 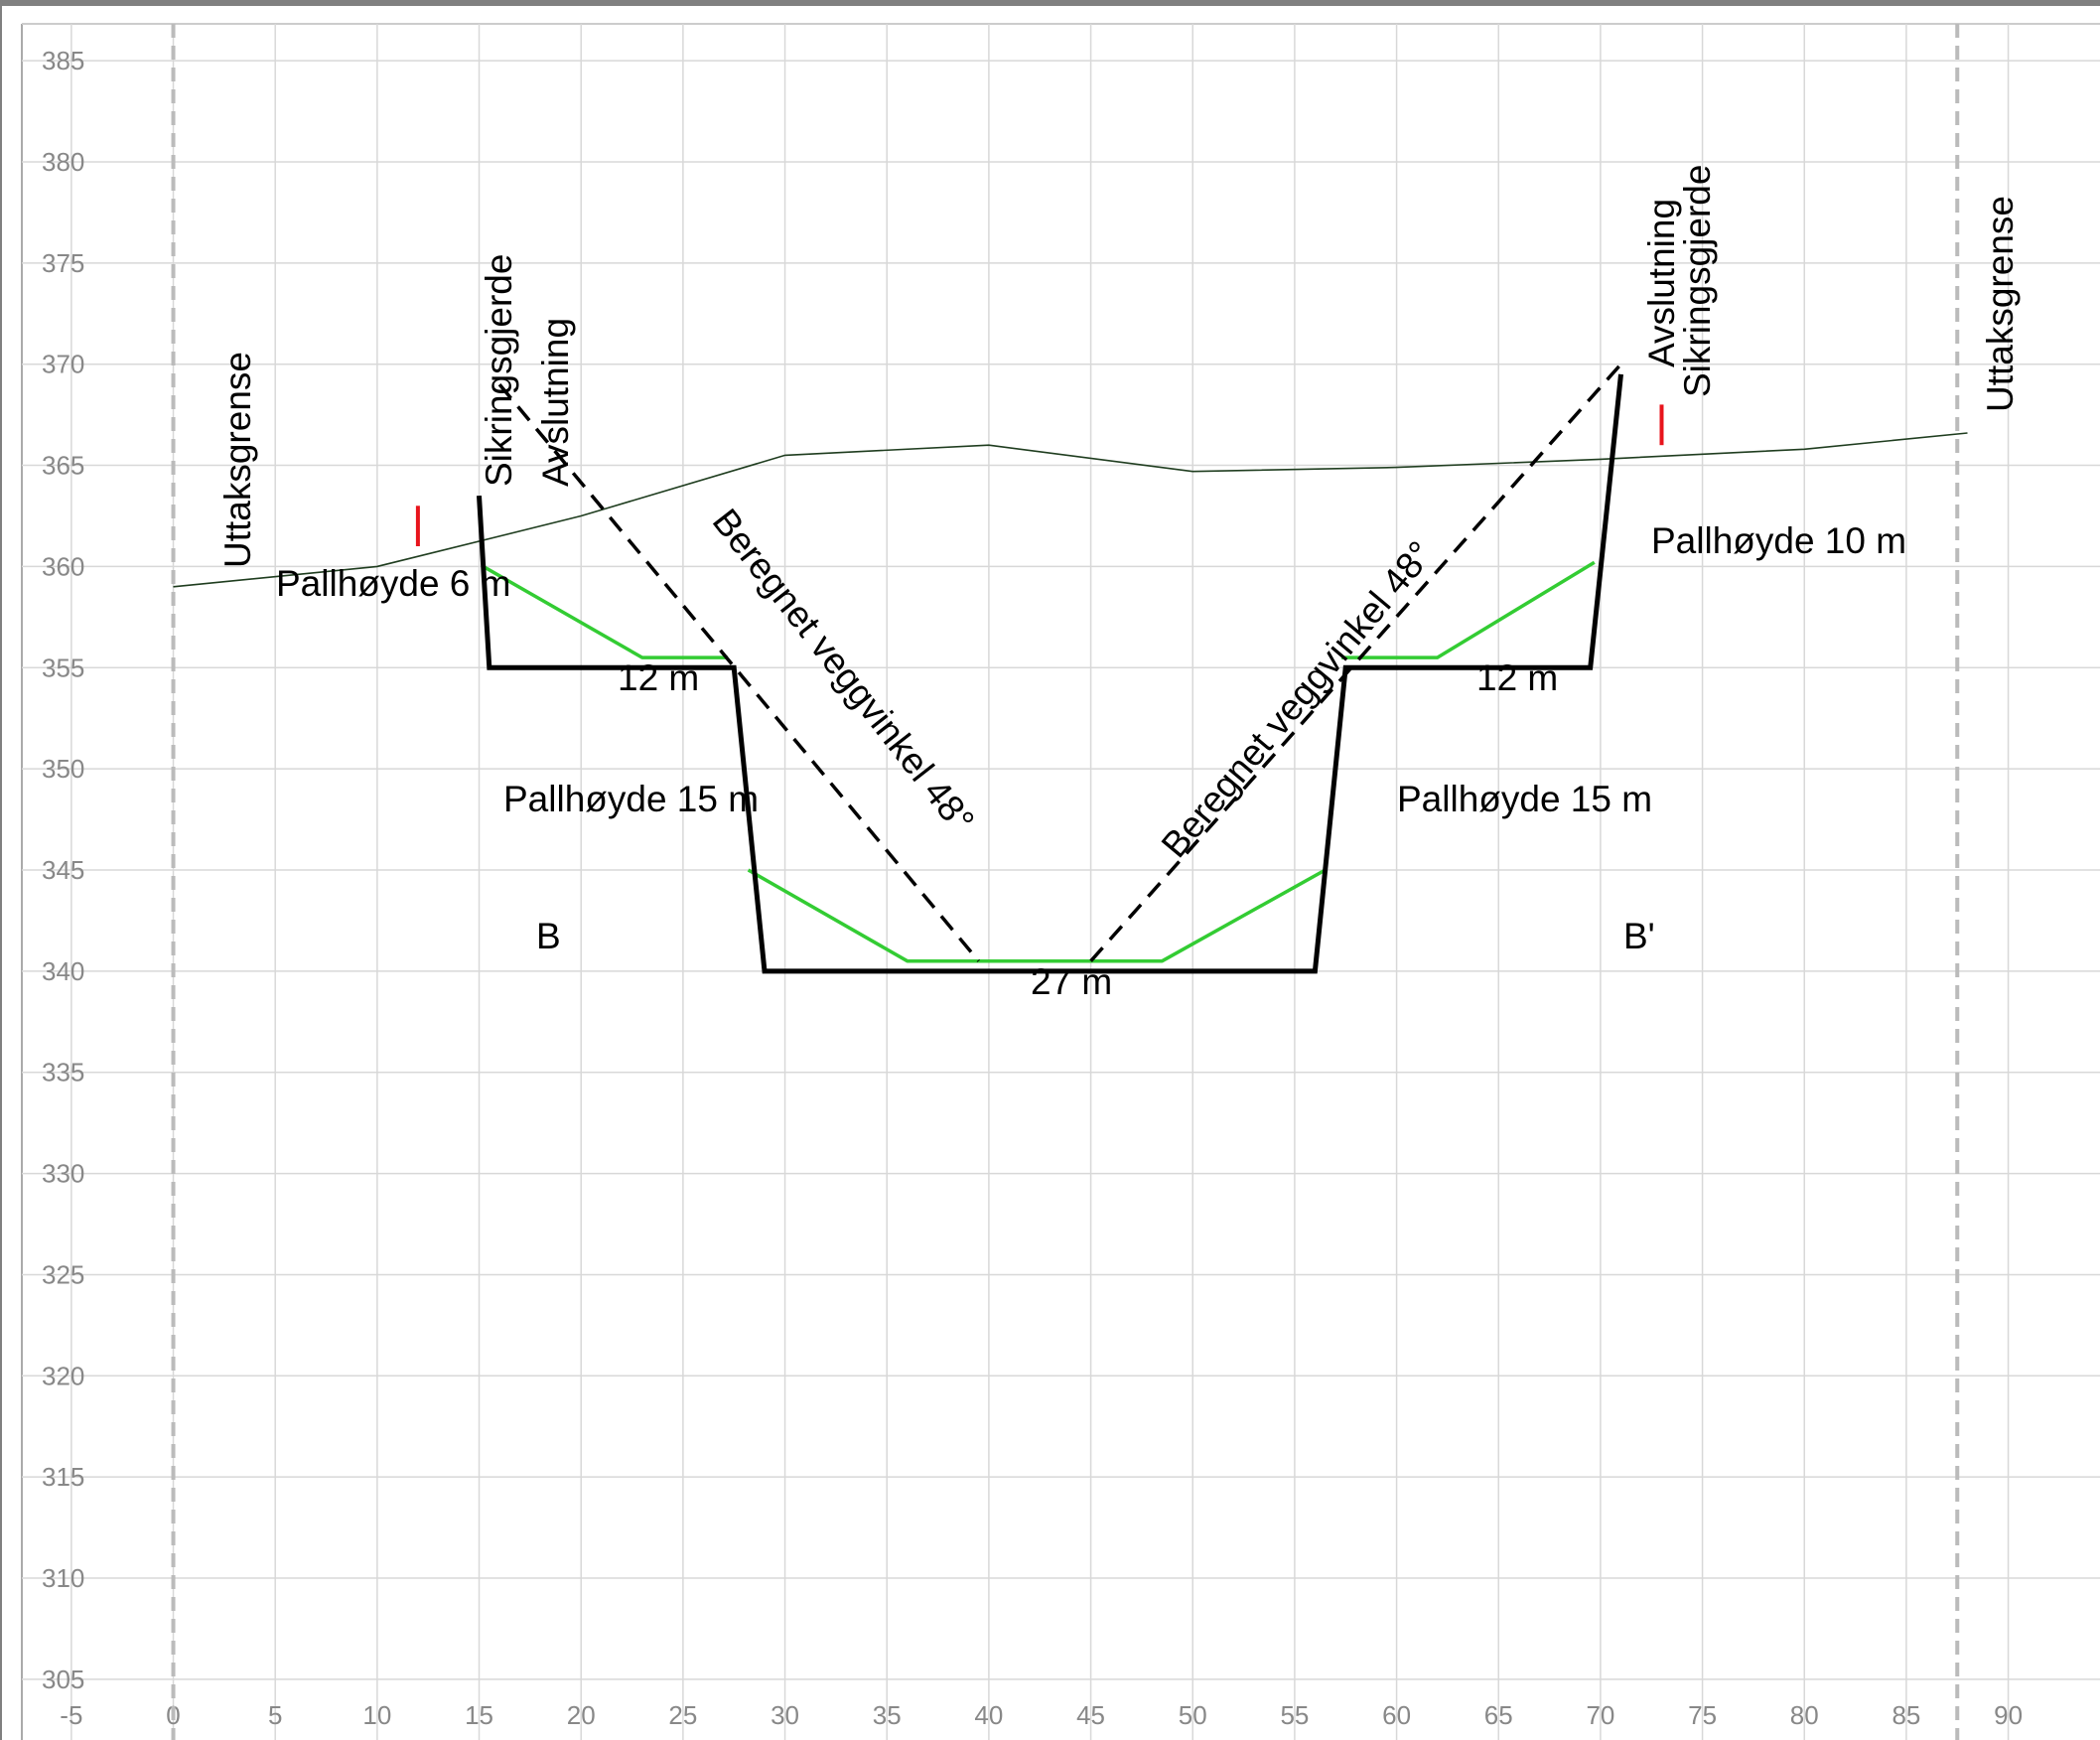 I want to click on label-width-27: 27 m, so click(x=1071, y=981).